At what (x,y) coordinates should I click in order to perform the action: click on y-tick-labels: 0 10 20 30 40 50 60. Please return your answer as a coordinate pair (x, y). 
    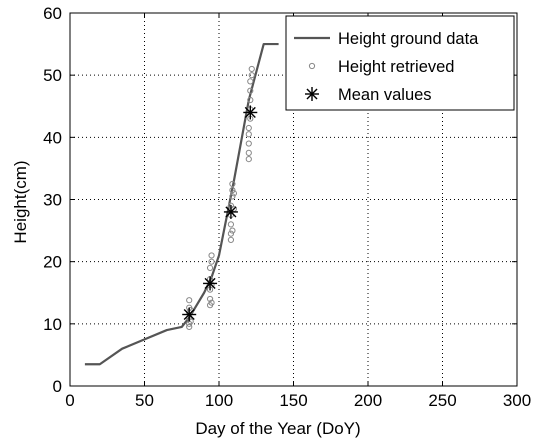
    Looking at the image, I should click on (52, 200).